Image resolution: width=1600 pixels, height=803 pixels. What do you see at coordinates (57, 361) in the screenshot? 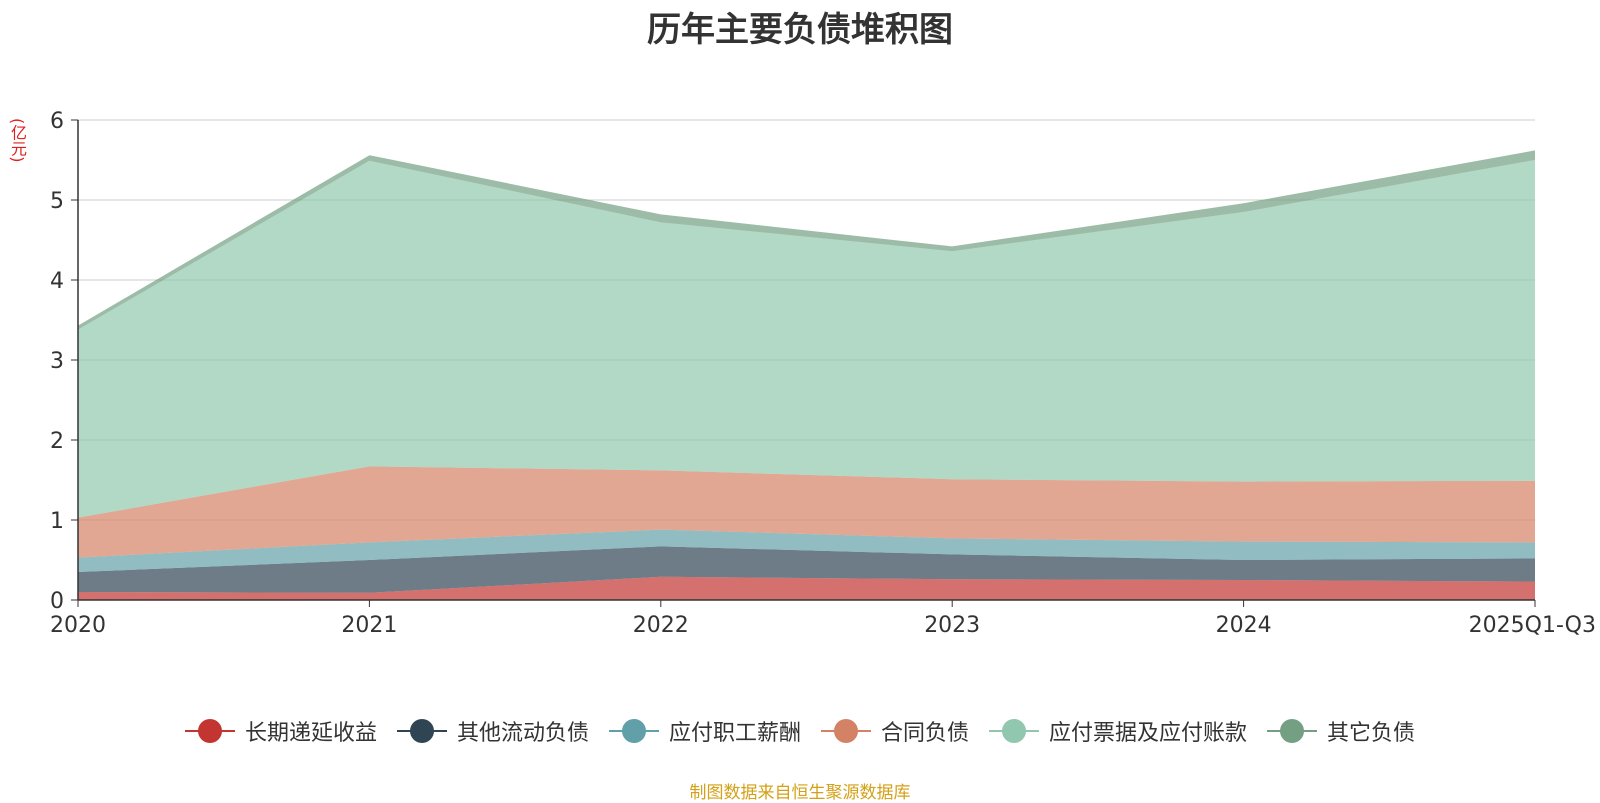
I see `y-tick-label: 3` at bounding box center [57, 361].